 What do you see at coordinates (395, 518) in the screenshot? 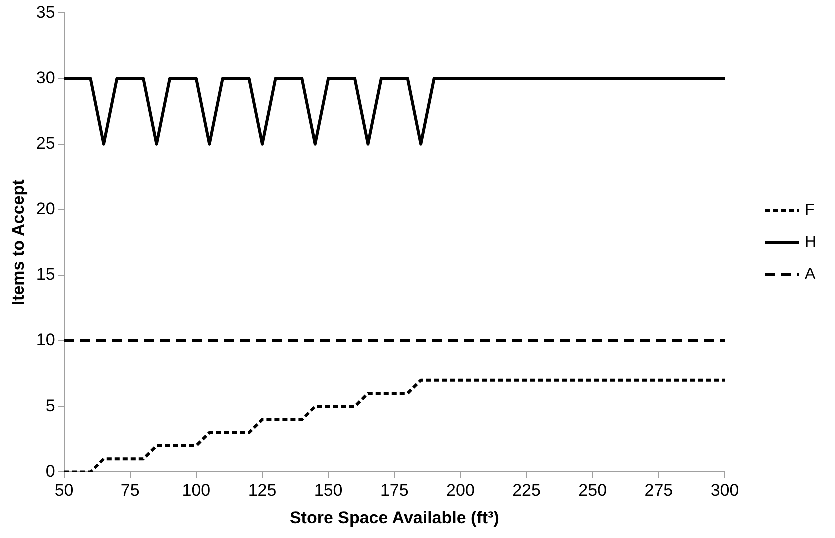
I see `x-axis-title: Store Space Available (ft³)` at bounding box center [395, 518].